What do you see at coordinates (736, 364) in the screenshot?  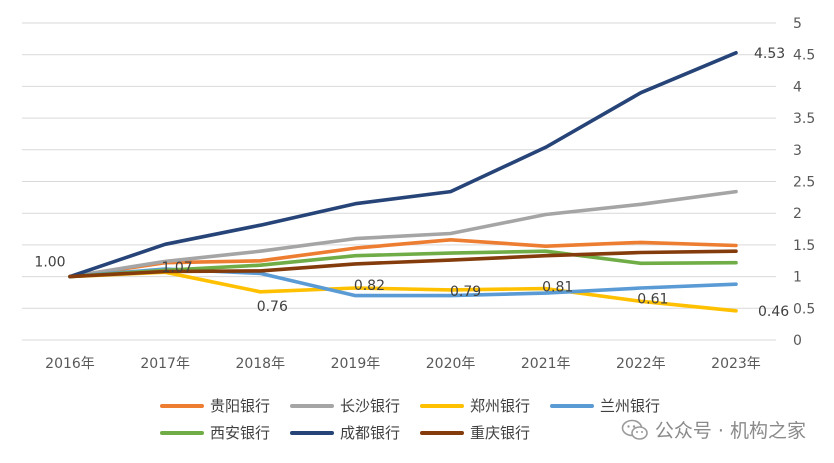 I see `x-tick-label: 2023年` at bounding box center [736, 364].